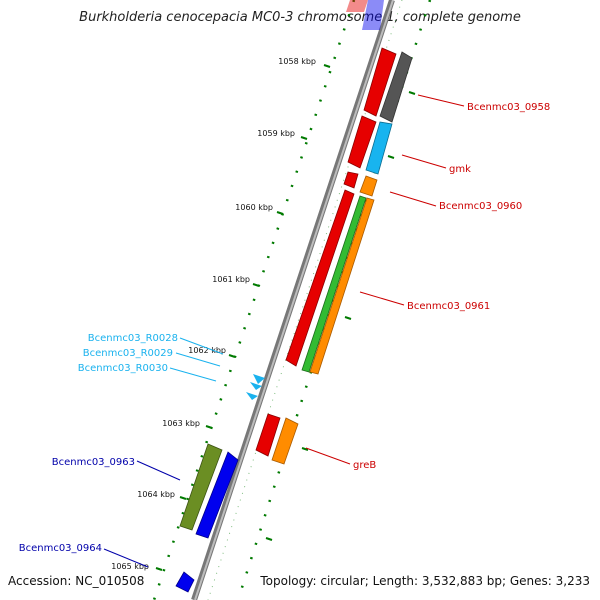 Image resolution: width=600 pixels, height=600 pixels. Describe the element at coordinates (60, 548) in the screenshot. I see `gene-label-bcenmc03-0964: Bcenmc03_0964` at that location.